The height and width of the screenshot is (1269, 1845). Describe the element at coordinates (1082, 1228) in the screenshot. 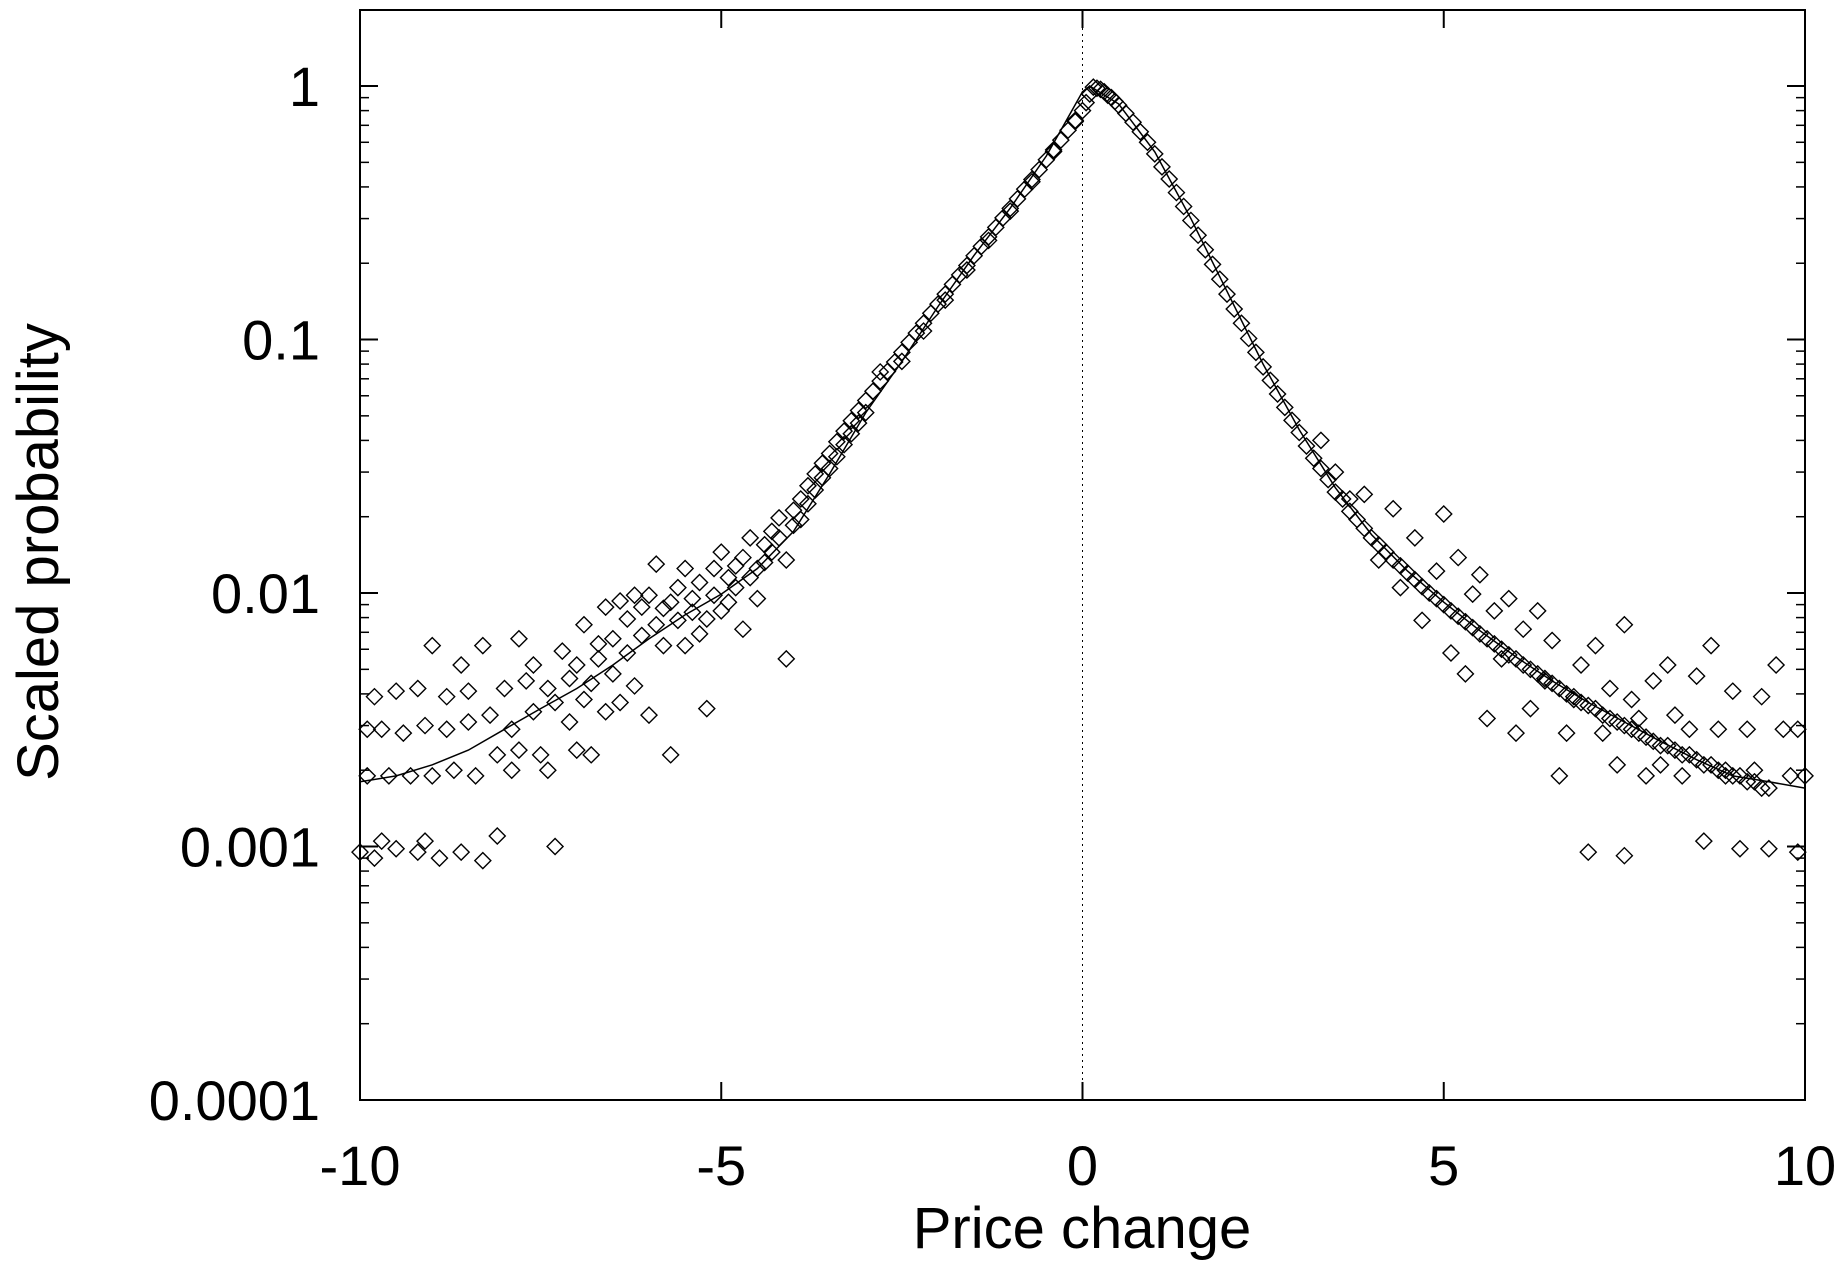

I see `x-axis-title: Price change` at that location.